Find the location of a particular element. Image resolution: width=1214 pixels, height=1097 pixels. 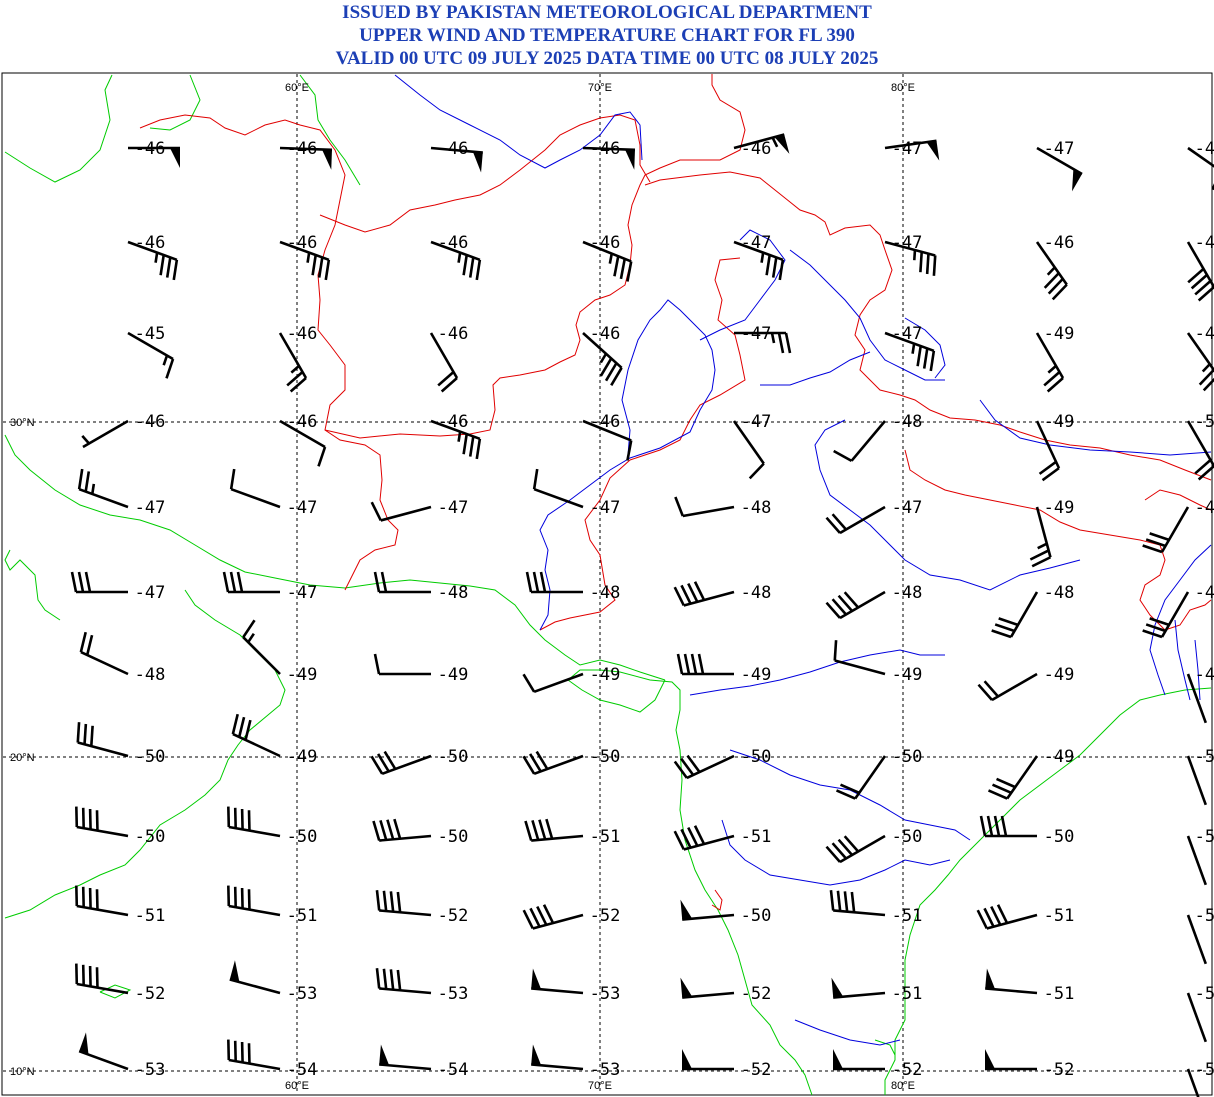

station-7-3: -50 is located at coordinates (571, 761).